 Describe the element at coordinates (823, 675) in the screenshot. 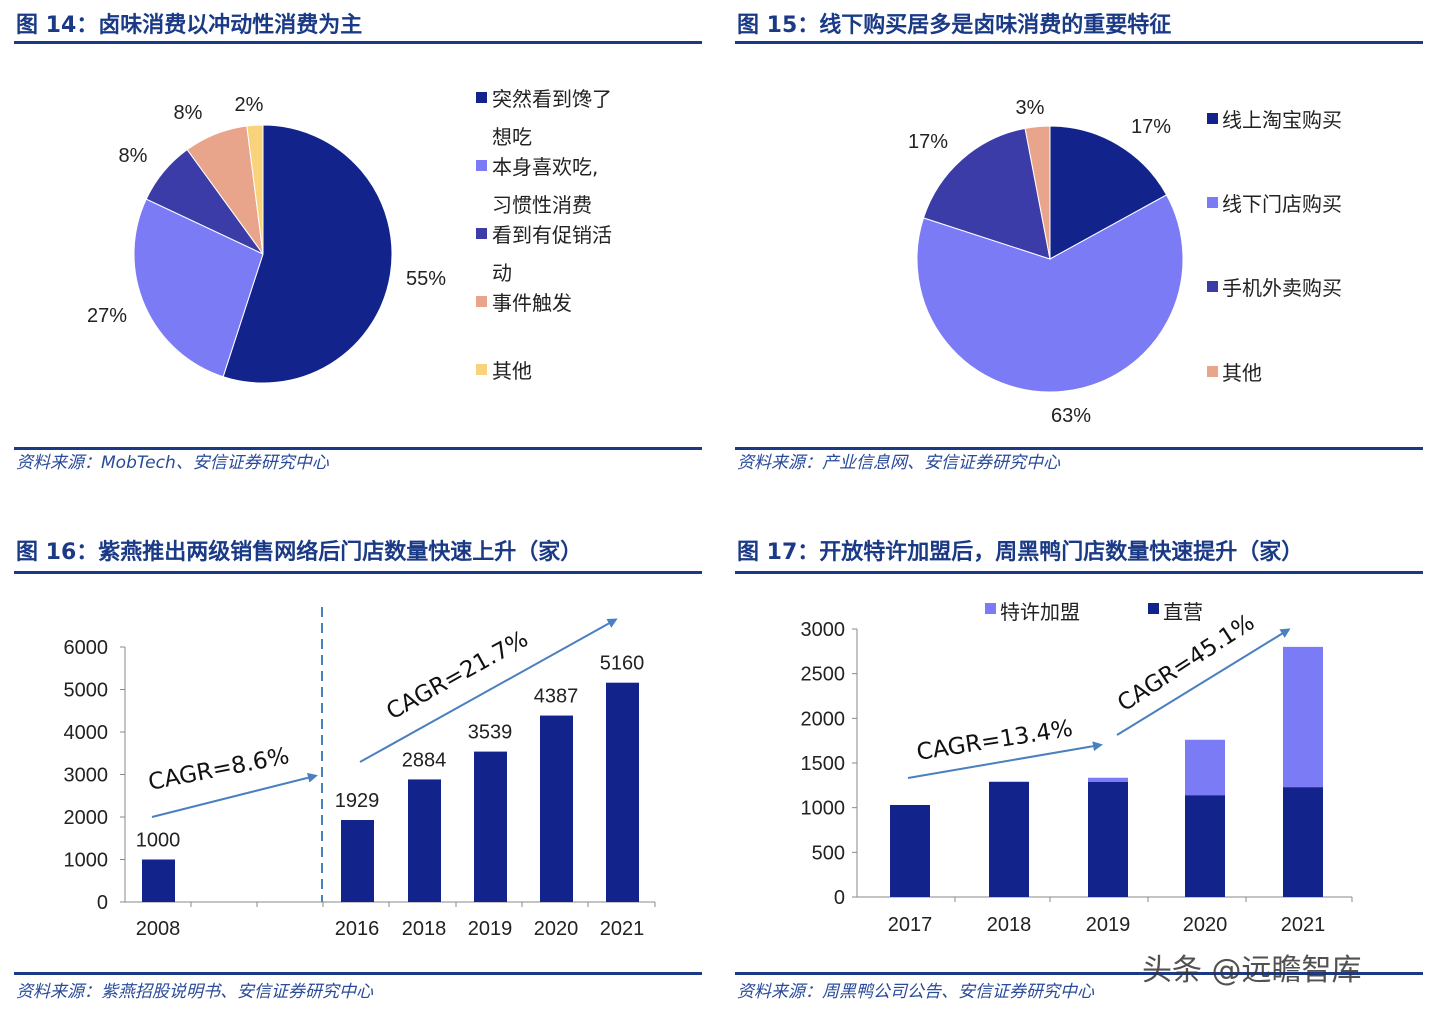

I see `y-tick-label: 2500` at that location.